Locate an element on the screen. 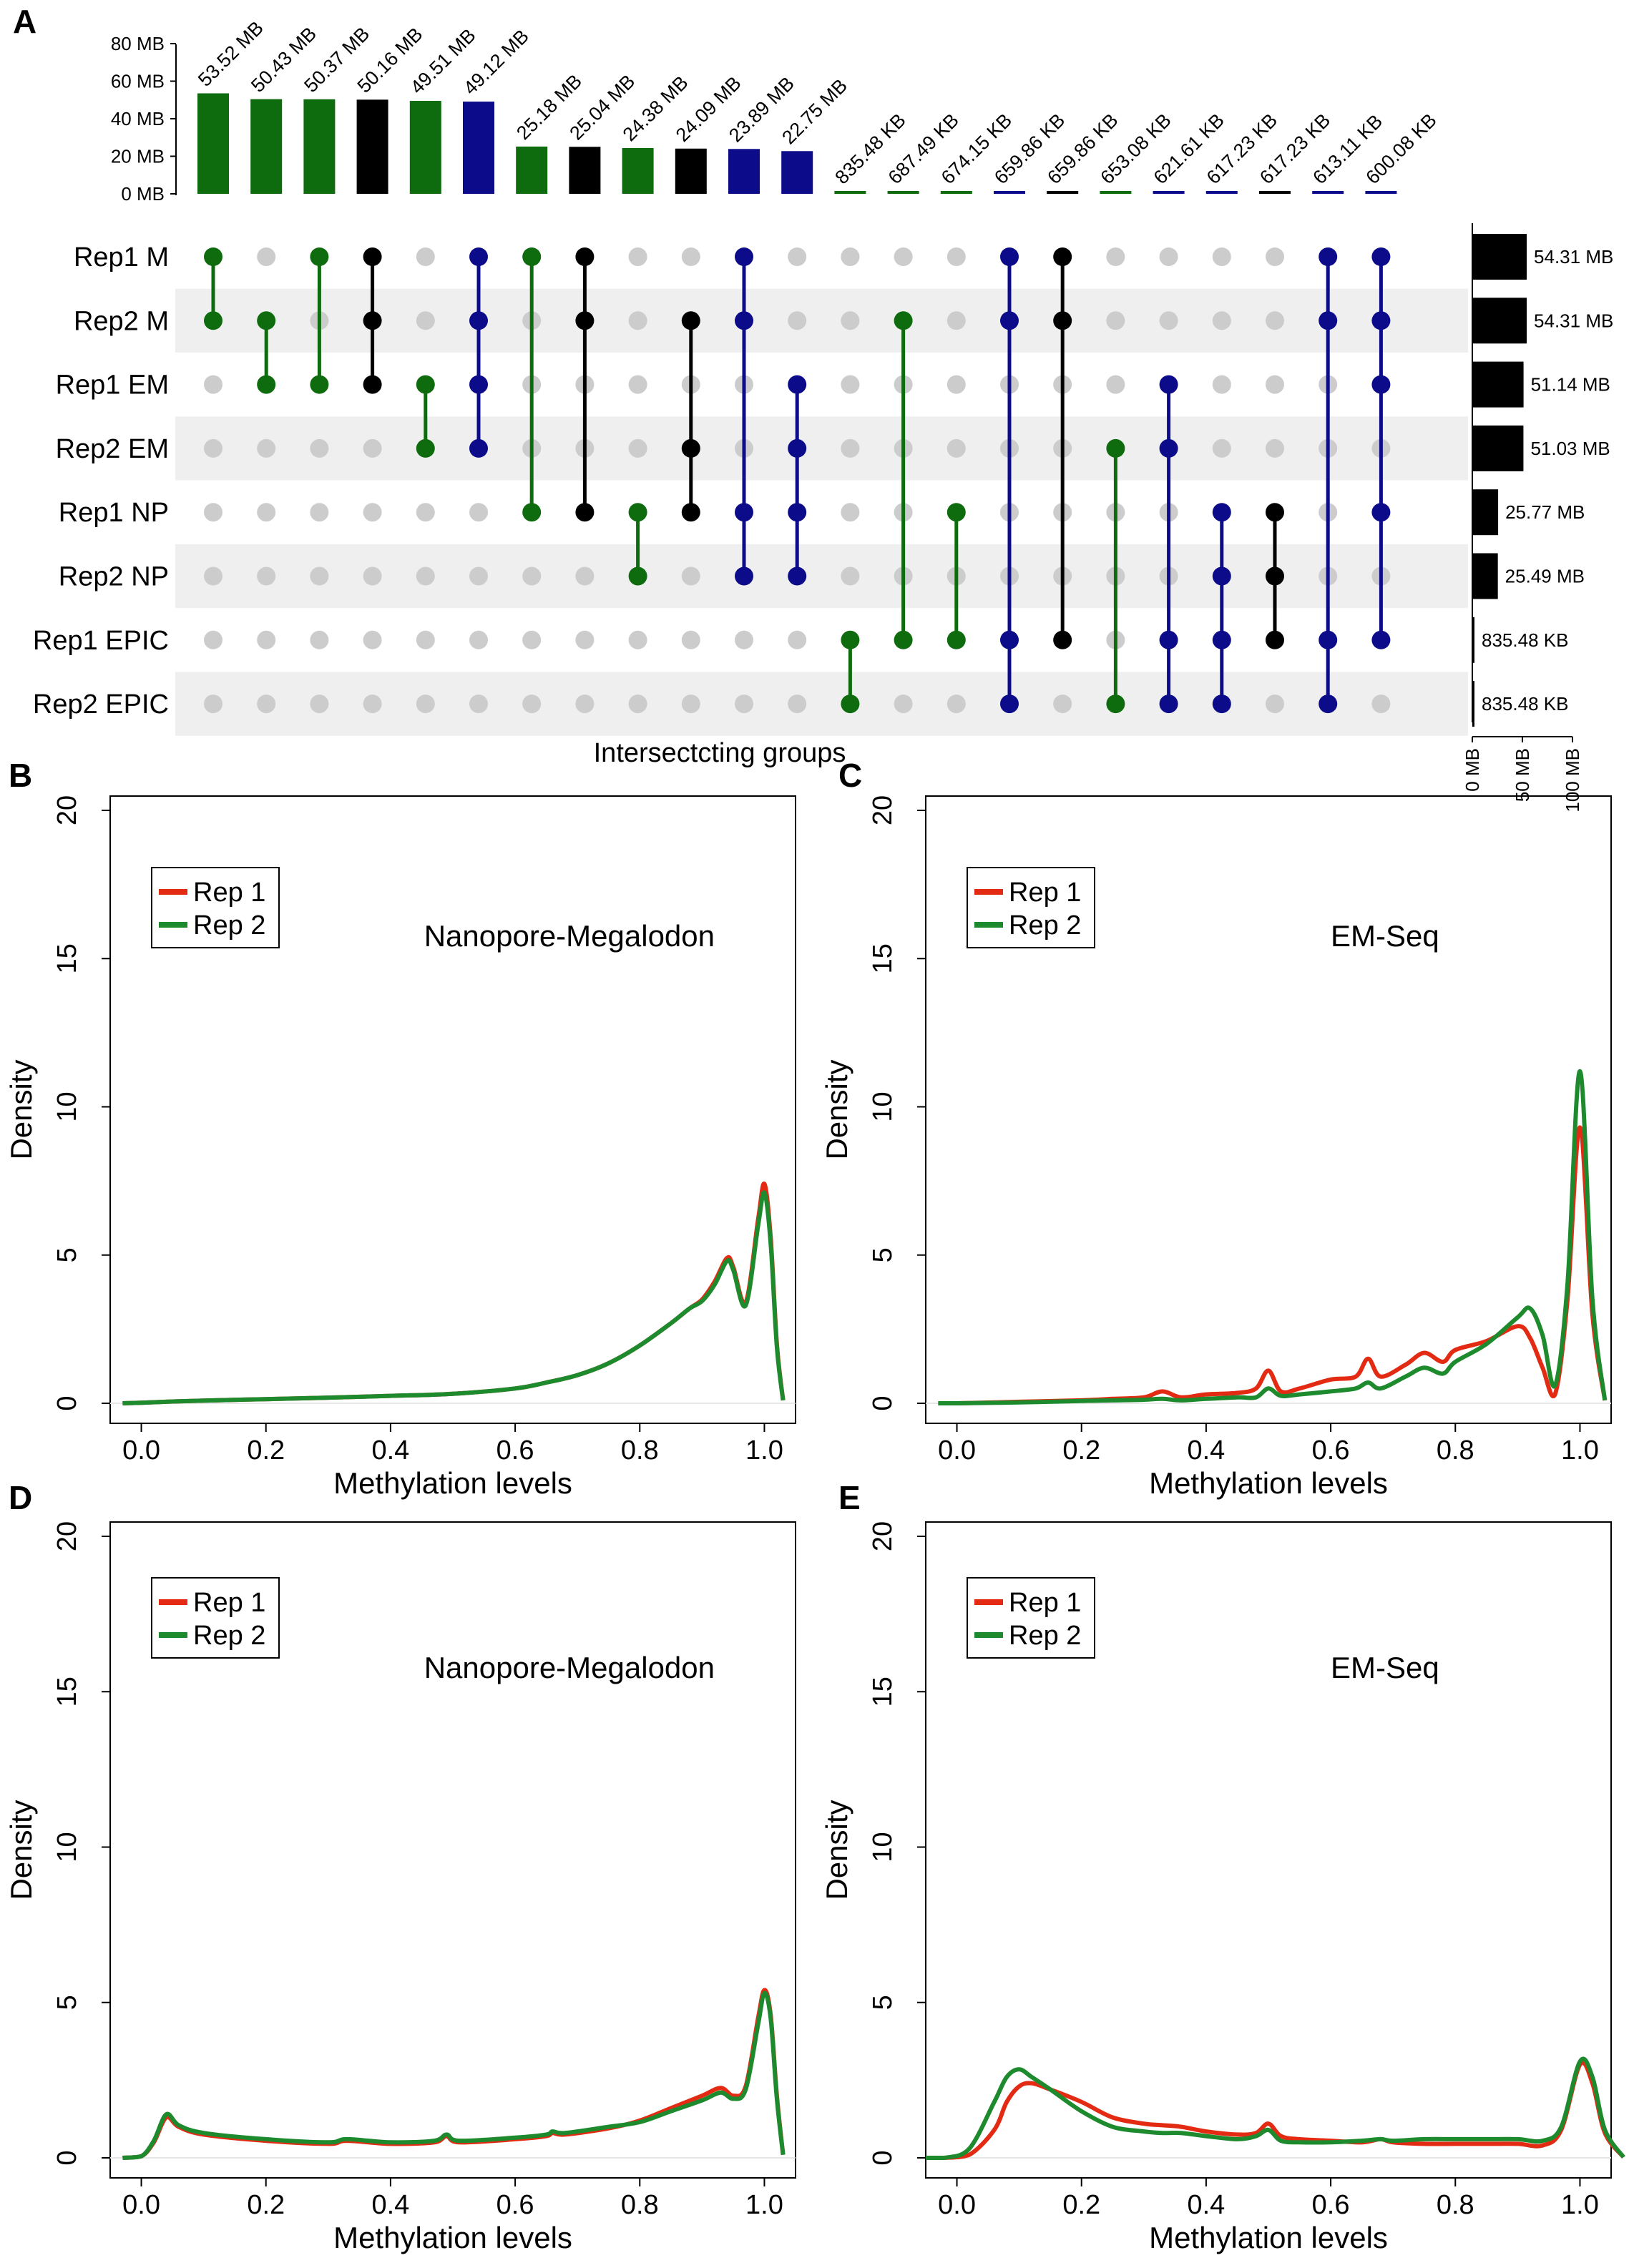 This screenshot has width=1634, height=2268. set-label: Rep2 NP is located at coordinates (114, 577).